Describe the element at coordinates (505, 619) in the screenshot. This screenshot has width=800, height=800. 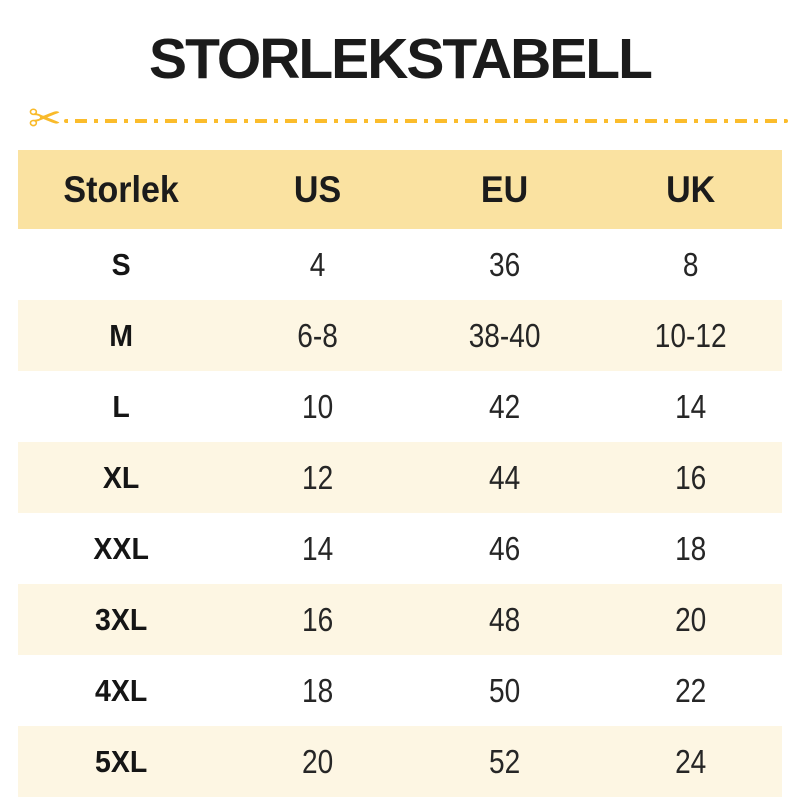
I see `eu-value: 48` at that location.